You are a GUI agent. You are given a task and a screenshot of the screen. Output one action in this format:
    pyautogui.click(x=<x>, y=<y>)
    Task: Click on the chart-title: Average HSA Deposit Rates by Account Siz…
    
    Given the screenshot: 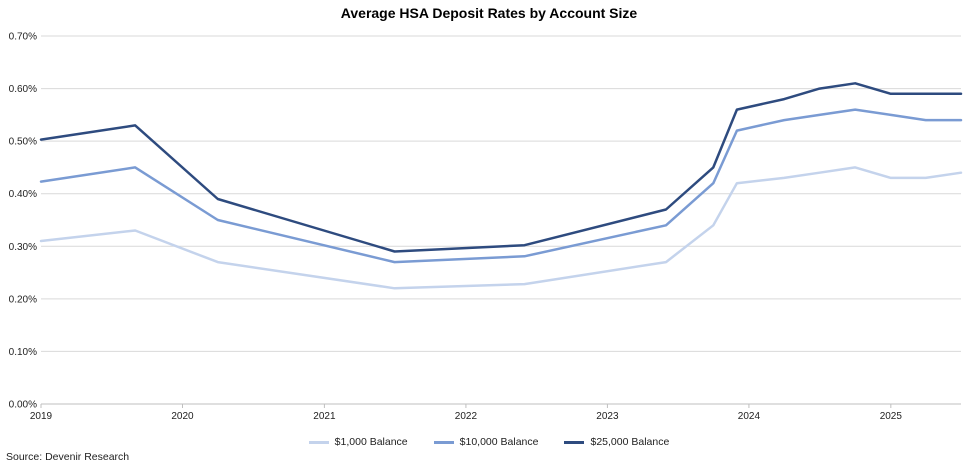 What is the action you would take?
    pyautogui.click(x=489, y=13)
    